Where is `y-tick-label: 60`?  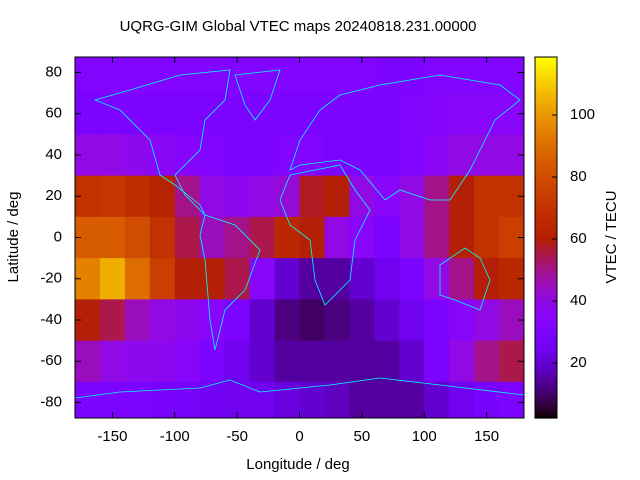 y-tick-label: 60 is located at coordinates (53, 113).